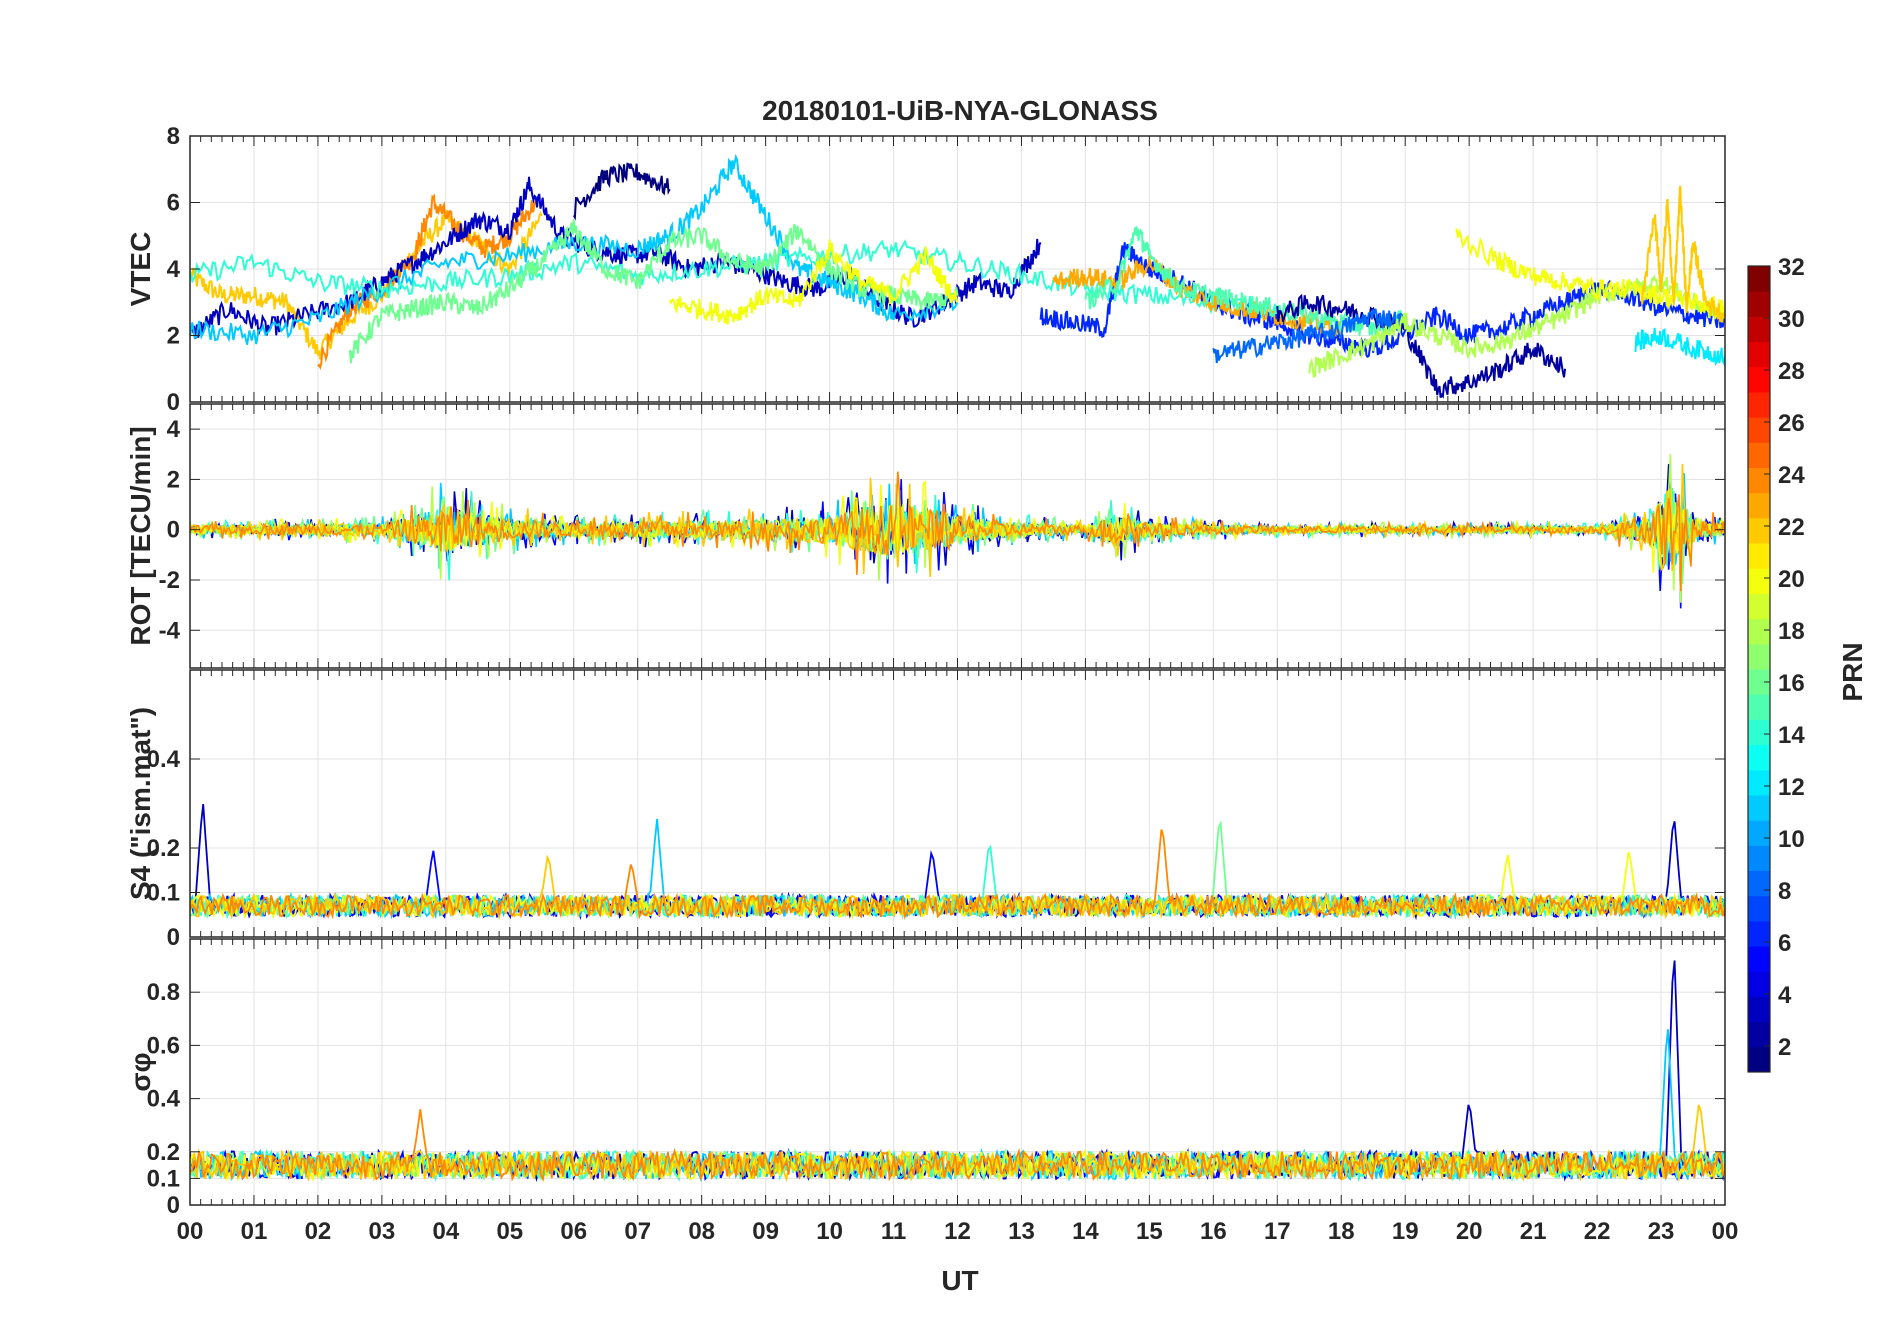 The image size is (1902, 1330). What do you see at coordinates (382, 1231) in the screenshot?
I see `x-tick-label: 03` at bounding box center [382, 1231].